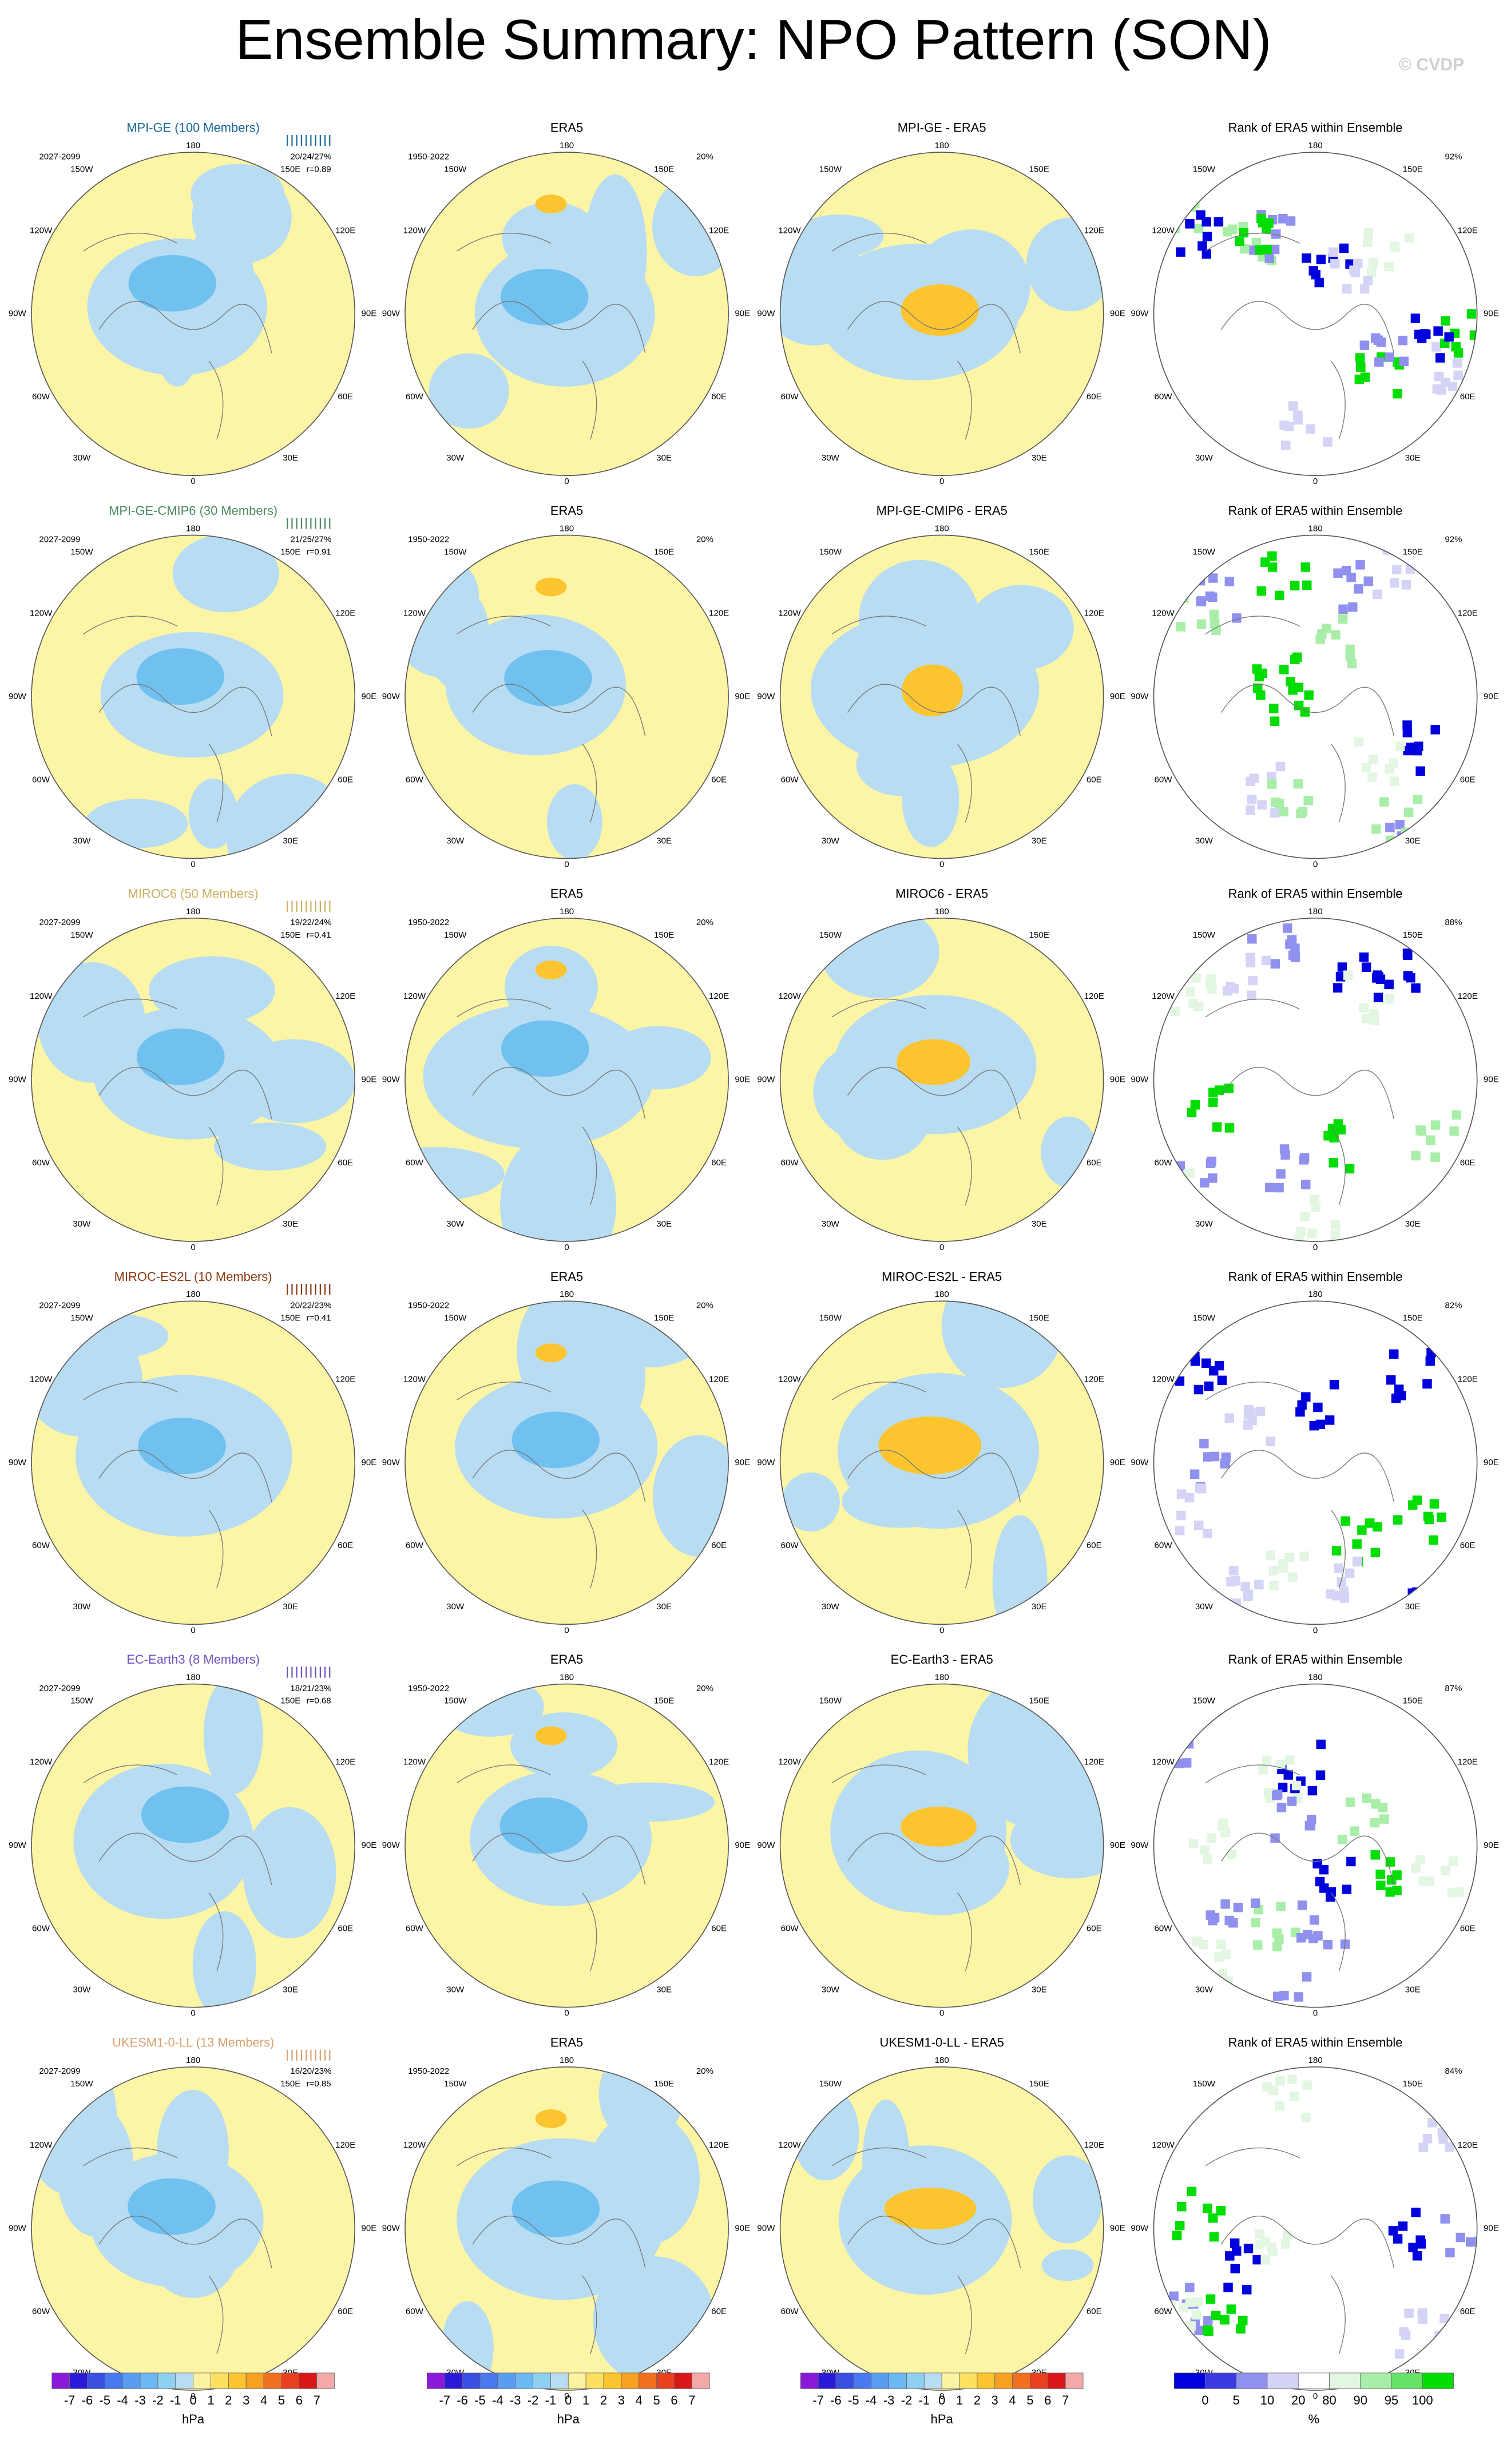  I want to click on colorbar-tick-label: 7, so click(1065, 2400).